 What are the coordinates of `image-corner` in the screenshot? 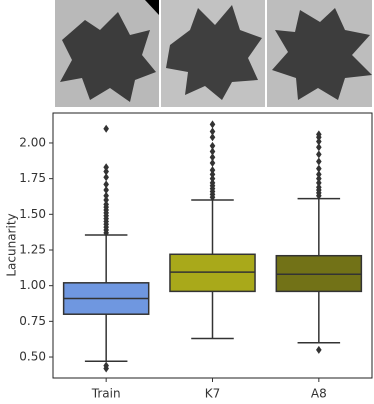 It's located at (152, 7).